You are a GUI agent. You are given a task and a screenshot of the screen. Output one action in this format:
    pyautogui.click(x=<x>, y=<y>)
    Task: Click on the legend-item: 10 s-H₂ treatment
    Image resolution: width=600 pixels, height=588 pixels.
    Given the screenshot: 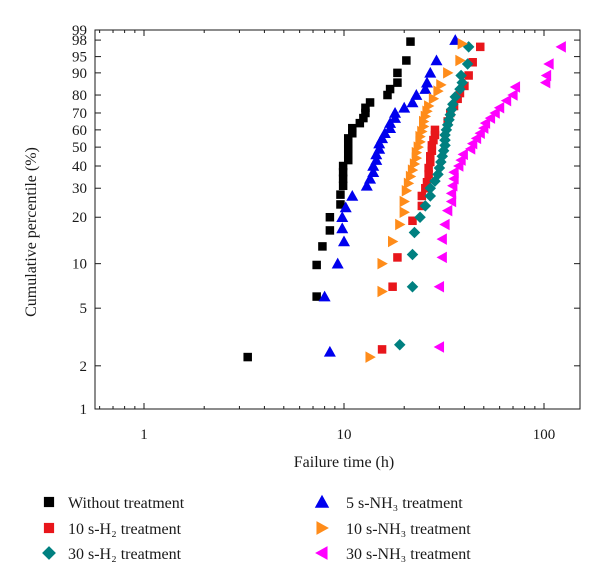 What is the action you would take?
    pyautogui.click(x=112, y=529)
    